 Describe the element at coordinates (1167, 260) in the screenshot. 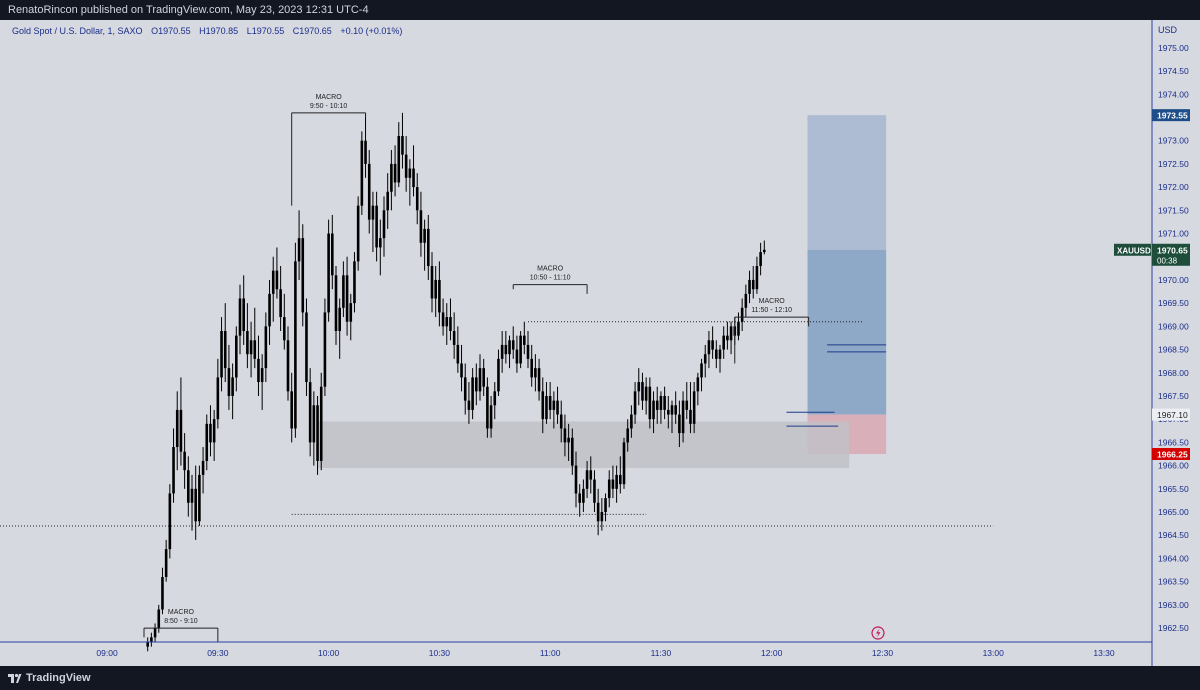

I see `countdown-label: 00:38` at that location.